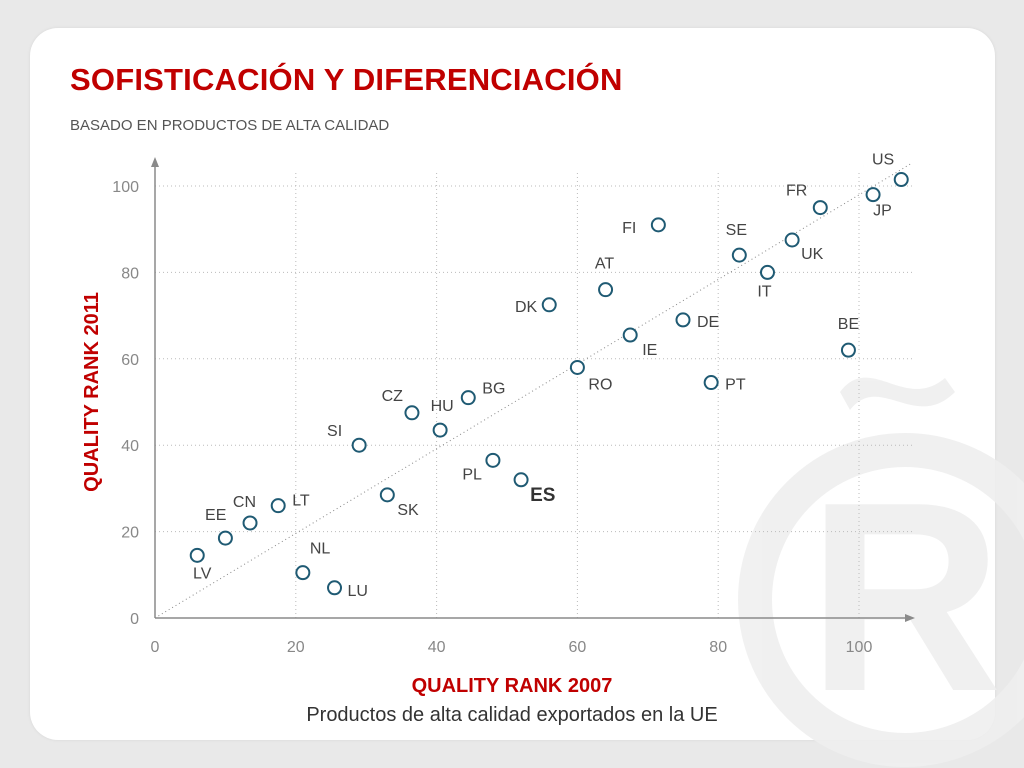 The height and width of the screenshot is (768, 1024). What do you see at coordinates (296, 647) in the screenshot?
I see `x-tick-label: 20` at bounding box center [296, 647].